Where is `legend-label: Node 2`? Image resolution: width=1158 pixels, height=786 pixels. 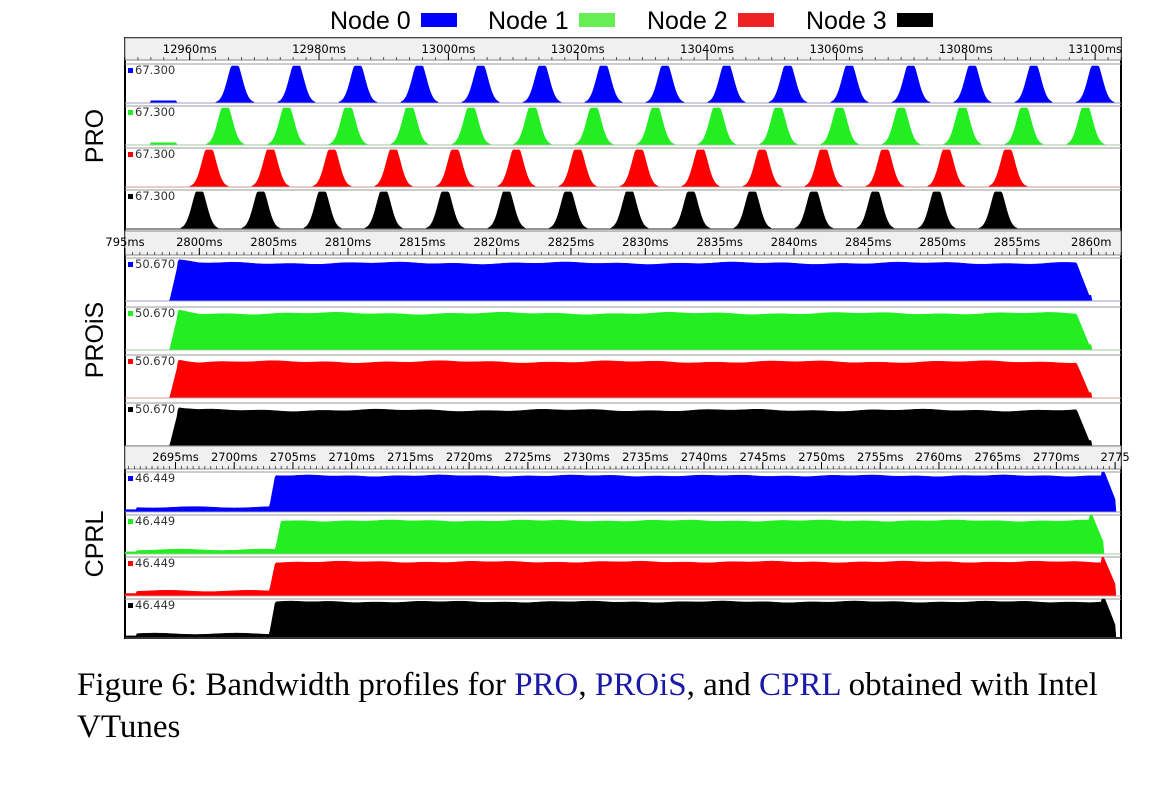 legend-label: Node 2 is located at coordinates (687, 21).